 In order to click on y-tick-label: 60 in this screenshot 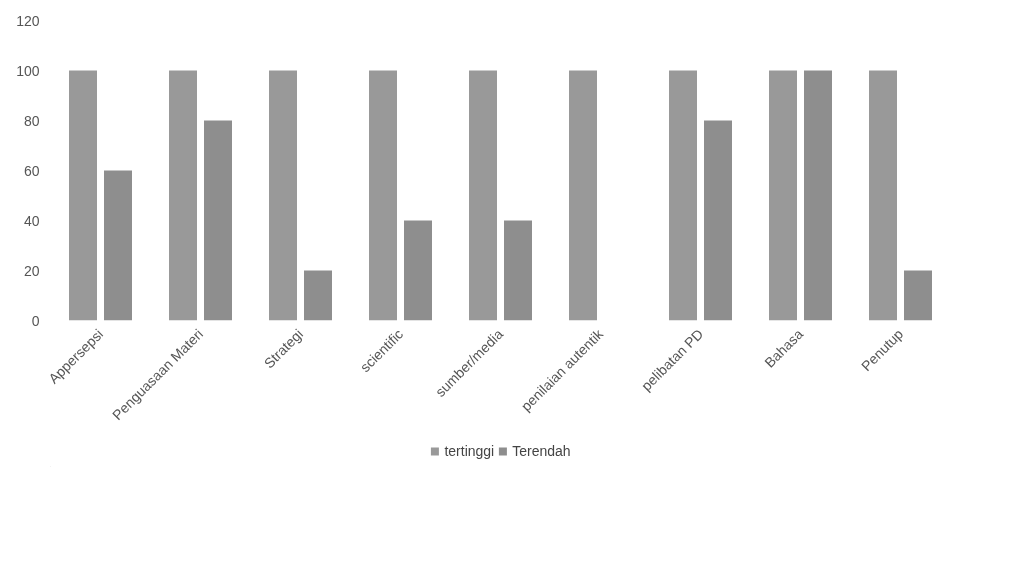, I will do `click(31, 170)`.